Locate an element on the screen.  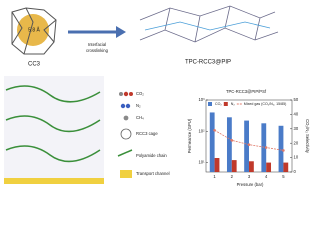
x-tick-label: 3 is located at coordinates (249, 176).